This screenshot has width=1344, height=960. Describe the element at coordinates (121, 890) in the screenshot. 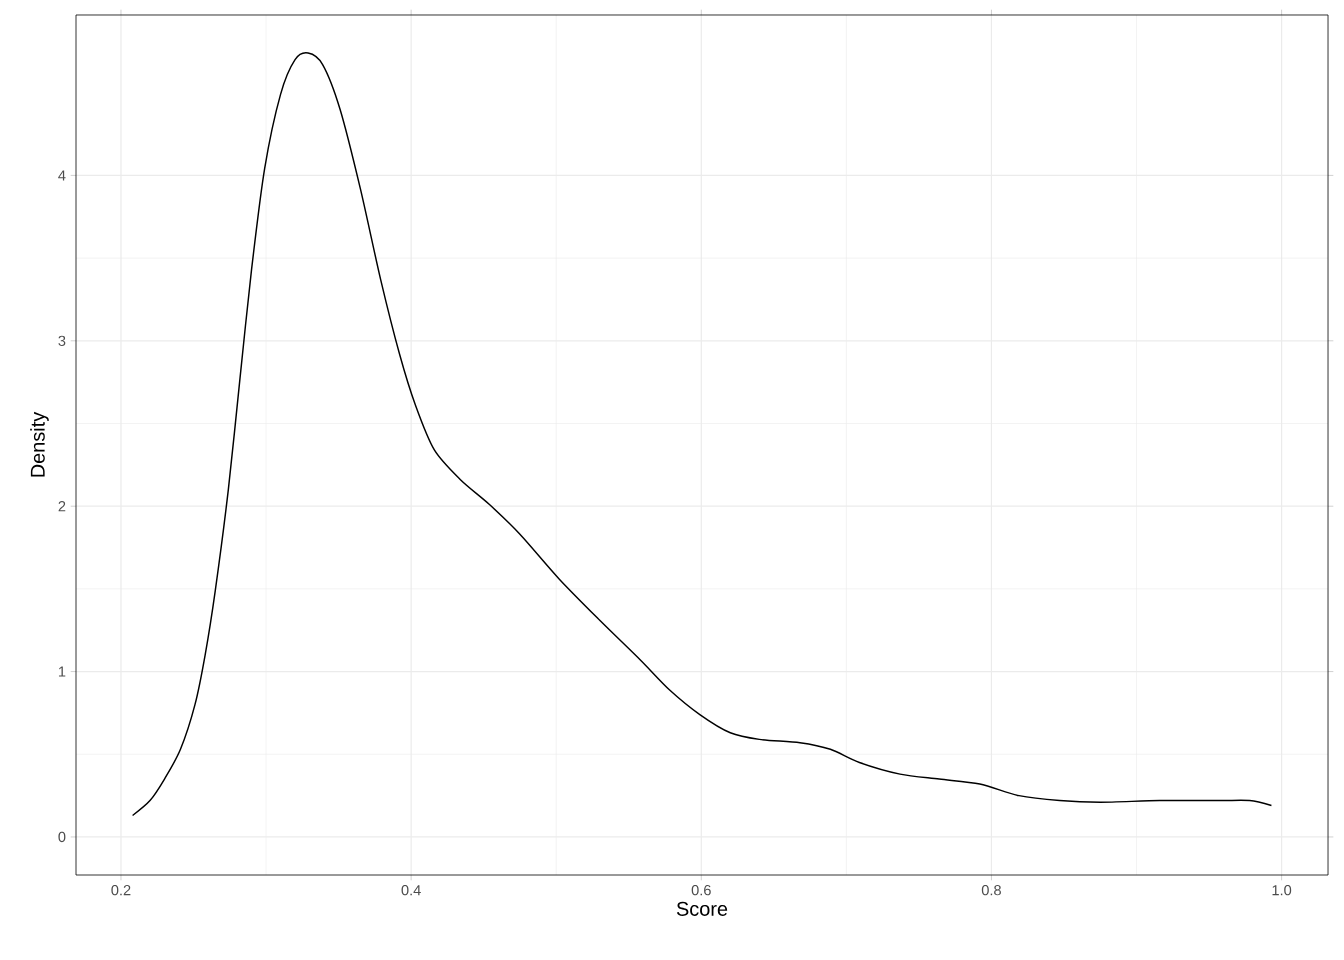

I see `x-tick-label: 0.2` at that location.